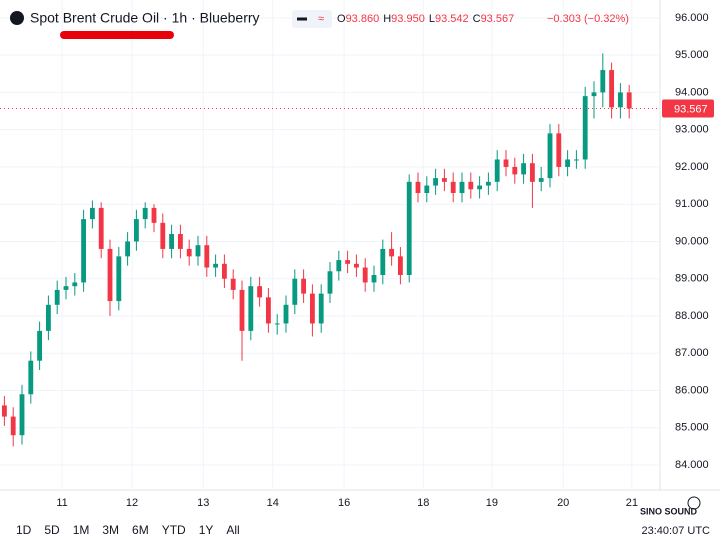 The width and height of the screenshot is (720, 540). Describe the element at coordinates (425, 19) in the screenshot. I see `ohlc-header: O 93.860 H 93.950 L 93.542 C 93.567` at that location.